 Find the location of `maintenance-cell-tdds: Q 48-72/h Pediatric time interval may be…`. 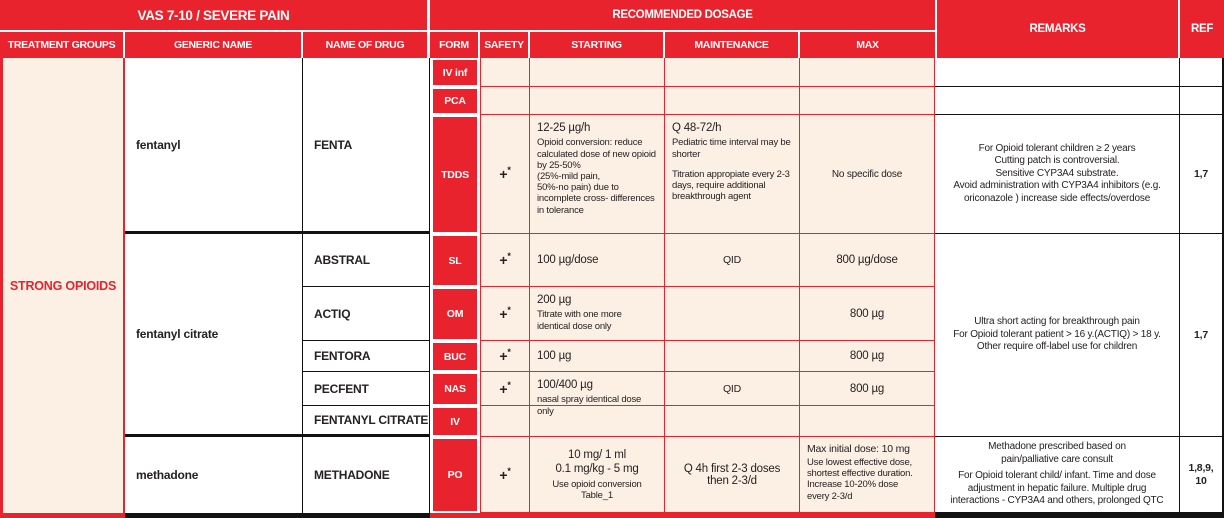

maintenance-cell-tdds: Q 48-72/h Pediatric time interval may be… is located at coordinates (732, 174).